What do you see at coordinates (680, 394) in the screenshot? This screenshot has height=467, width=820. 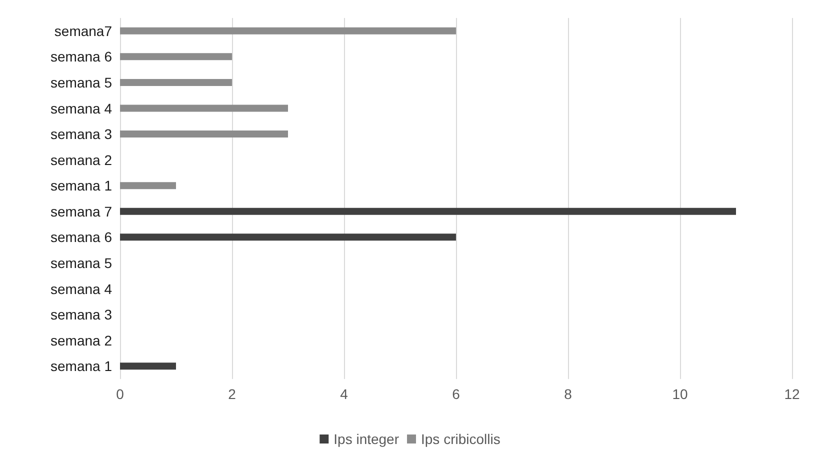 I see `x-tick-label: 10` at bounding box center [680, 394].